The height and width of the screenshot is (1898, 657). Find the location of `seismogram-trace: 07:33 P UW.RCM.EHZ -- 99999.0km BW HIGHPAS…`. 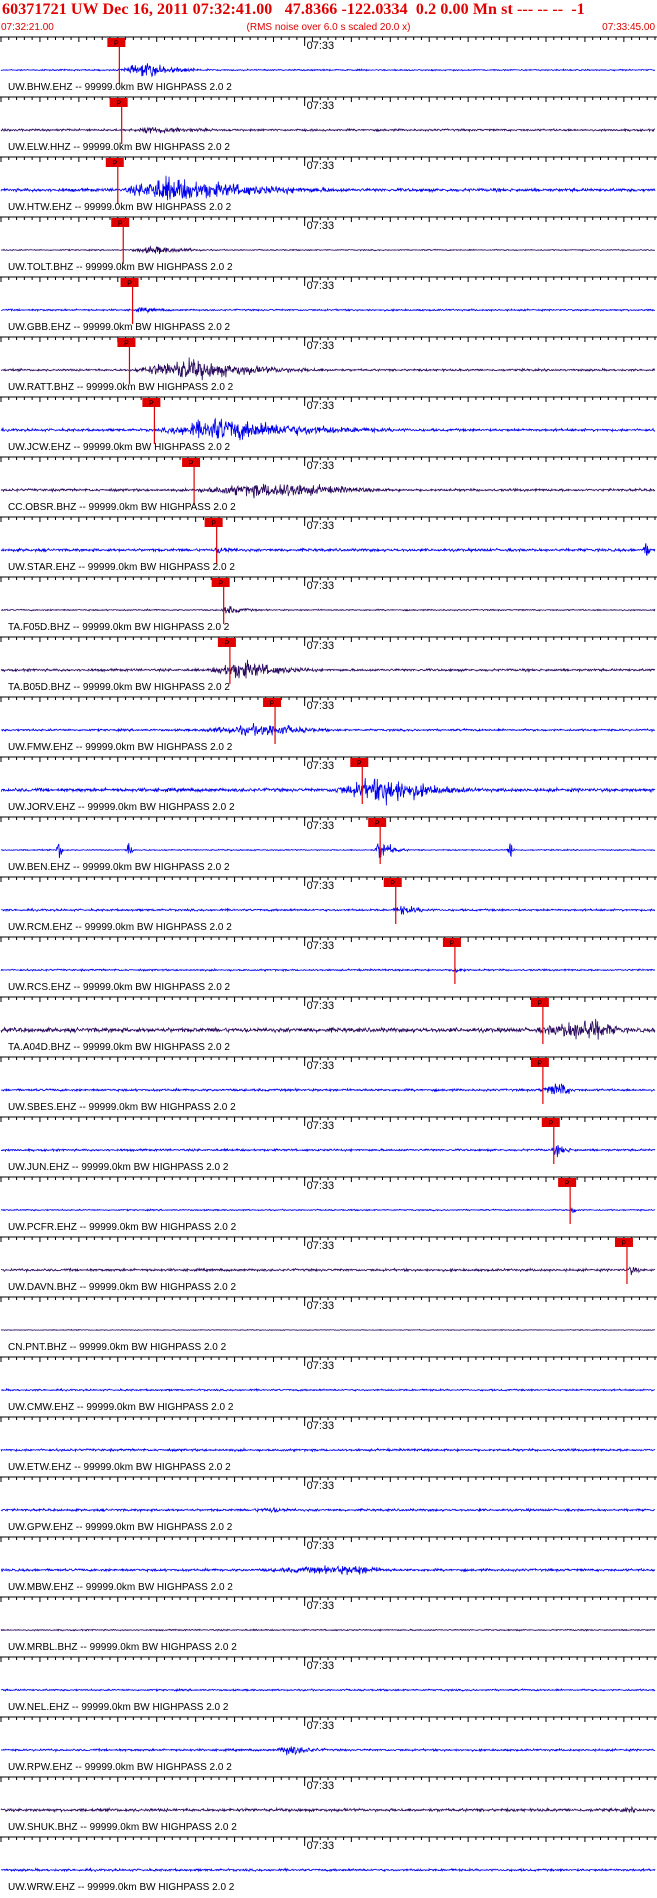

seismogram-trace: 07:33 P UW.RCM.EHZ -- 99999.0km BW HIGHPAS… is located at coordinates (328, 904).